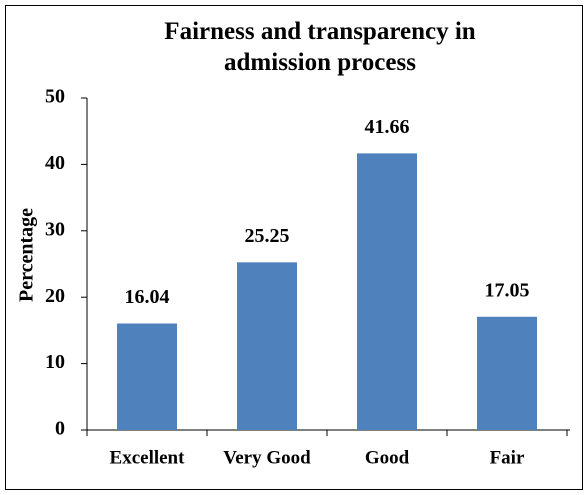 Image resolution: width=587 pixels, height=495 pixels. What do you see at coordinates (267, 236) in the screenshot?
I see `data-label: 25.25` at bounding box center [267, 236].